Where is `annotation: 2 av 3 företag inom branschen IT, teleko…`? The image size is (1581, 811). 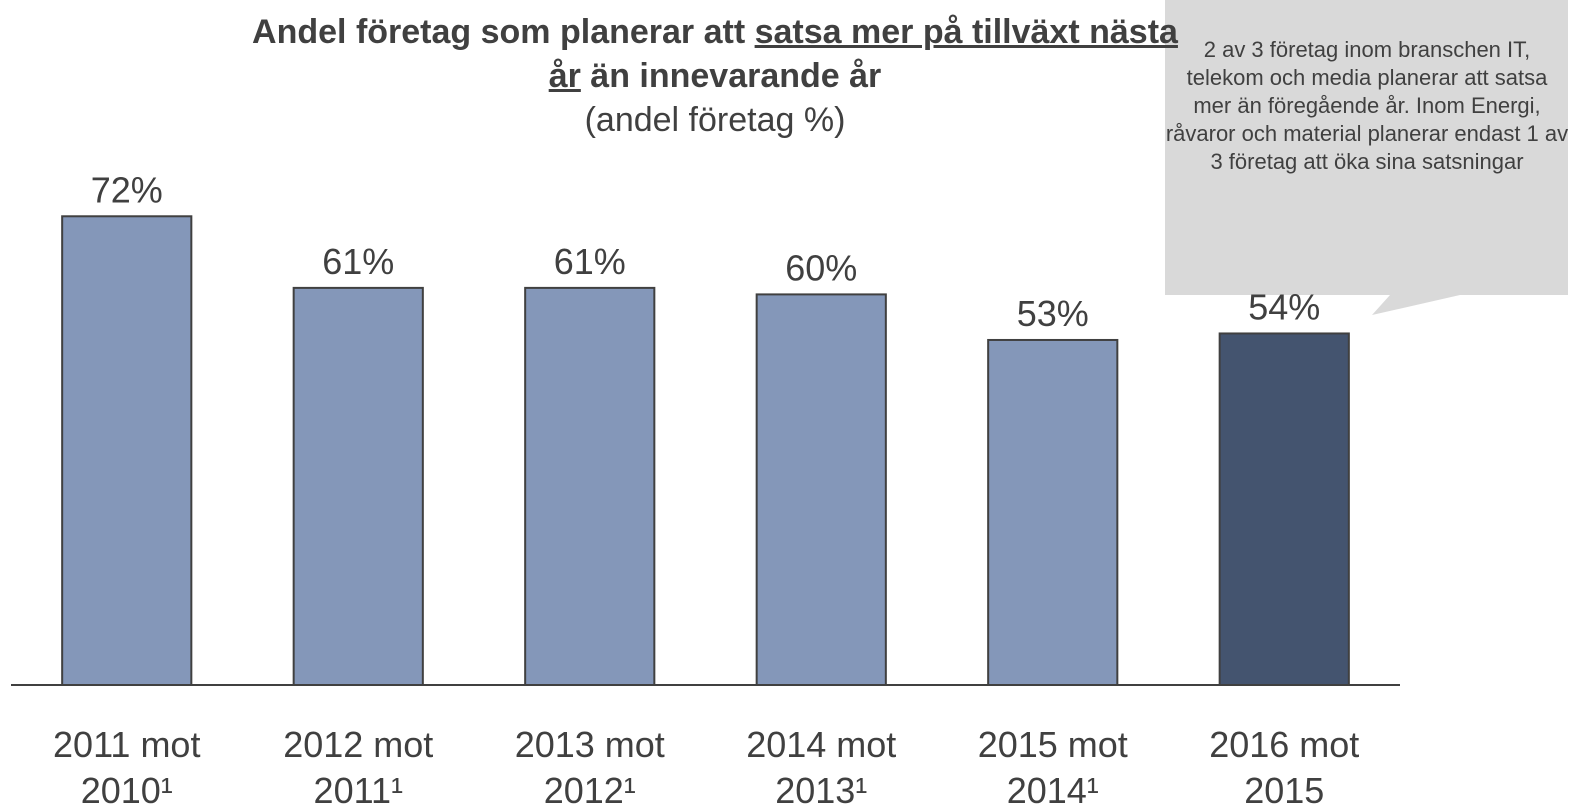
annotation: 2 av 3 företag inom branschen IT, teleko… is located at coordinates (1367, 105).